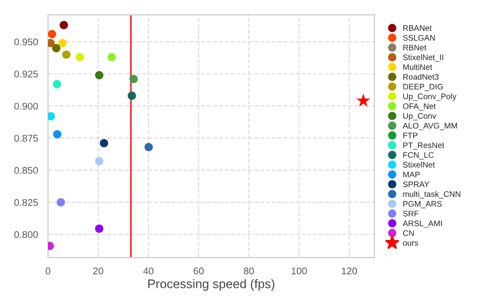  Describe the element at coordinates (410, 135) in the screenshot. I see `legend-label: FTP` at that location.